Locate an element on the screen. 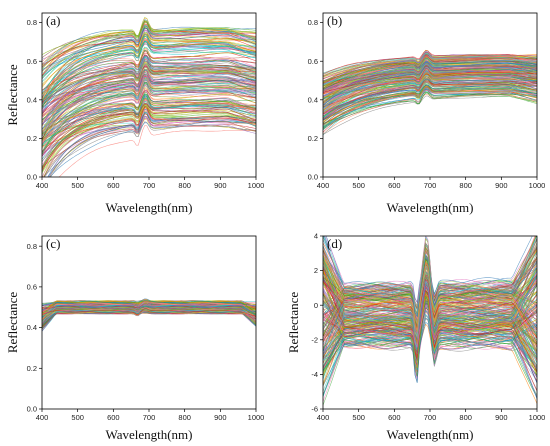 The image size is (550, 446). y-tick-label: -4 is located at coordinates (314, 374).